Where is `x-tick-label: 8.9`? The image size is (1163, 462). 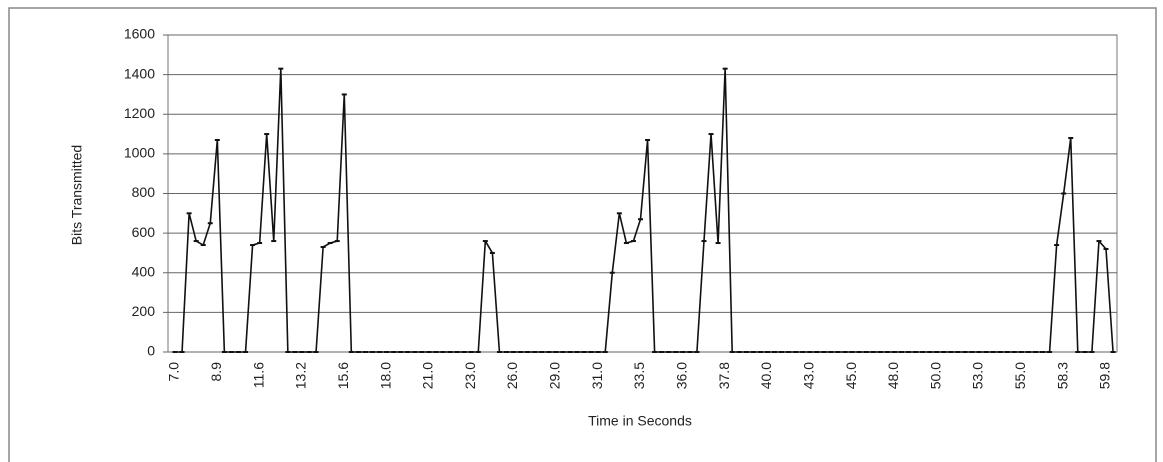
x-tick-label: 8.9 is located at coordinates (216, 372).